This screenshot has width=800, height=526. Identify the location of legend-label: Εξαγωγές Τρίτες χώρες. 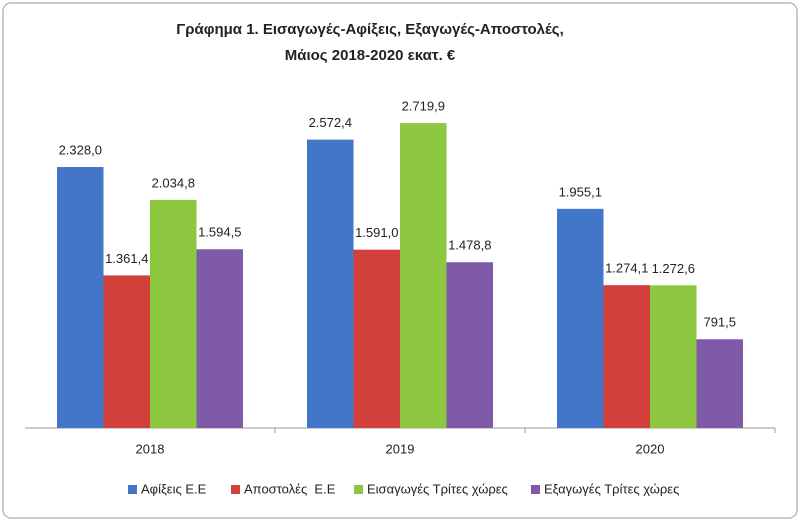
(611, 488).